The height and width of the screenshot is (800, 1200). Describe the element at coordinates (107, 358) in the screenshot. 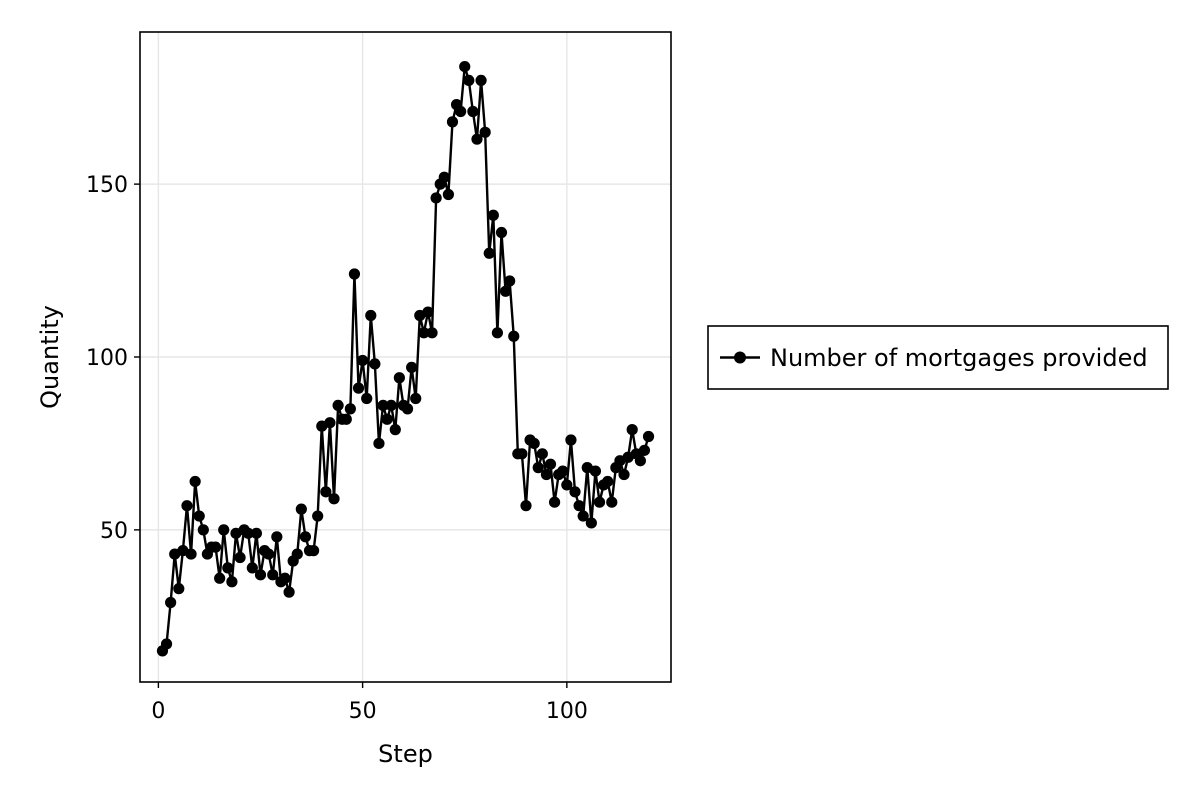

I see `y-tick-label: 100` at that location.